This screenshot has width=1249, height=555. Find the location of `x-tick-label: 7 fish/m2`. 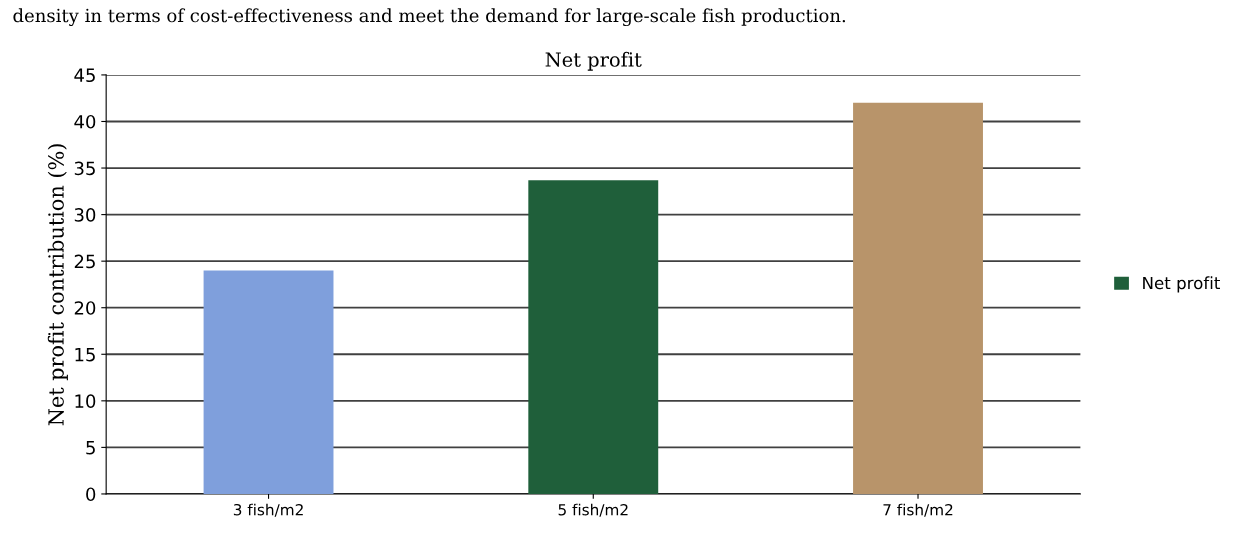

x-tick-label: 7 fish/m2 is located at coordinates (918, 510).